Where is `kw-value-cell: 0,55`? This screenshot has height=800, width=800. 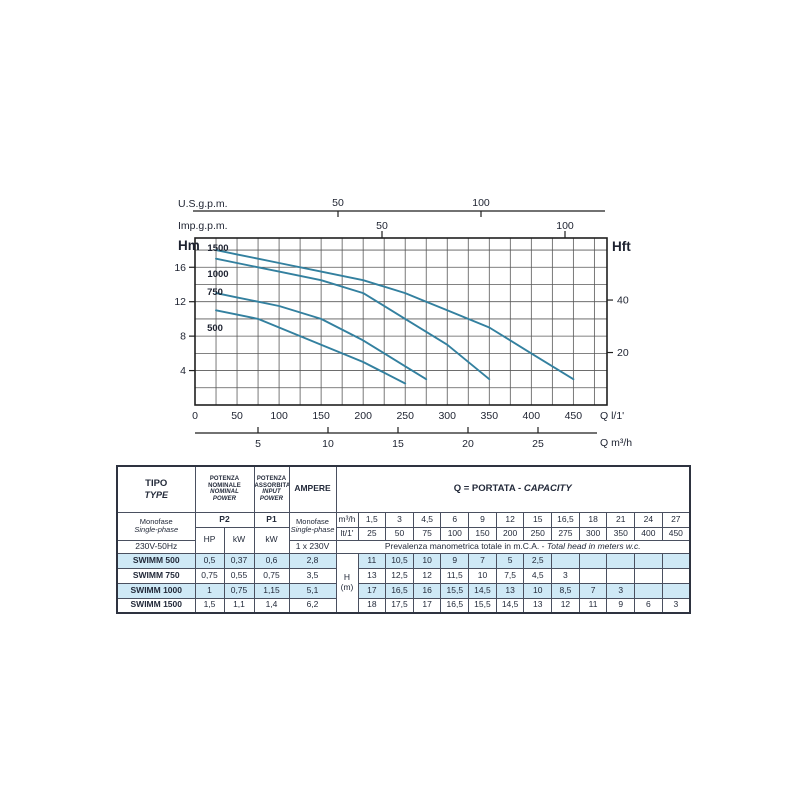
kw-value-cell: 0,55 is located at coordinates (239, 575).